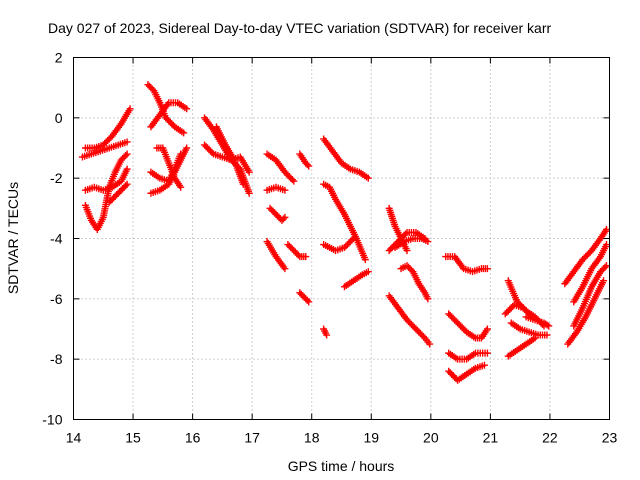  What do you see at coordinates (56, 359) in the screenshot?
I see `y-tick-label: -8` at bounding box center [56, 359].